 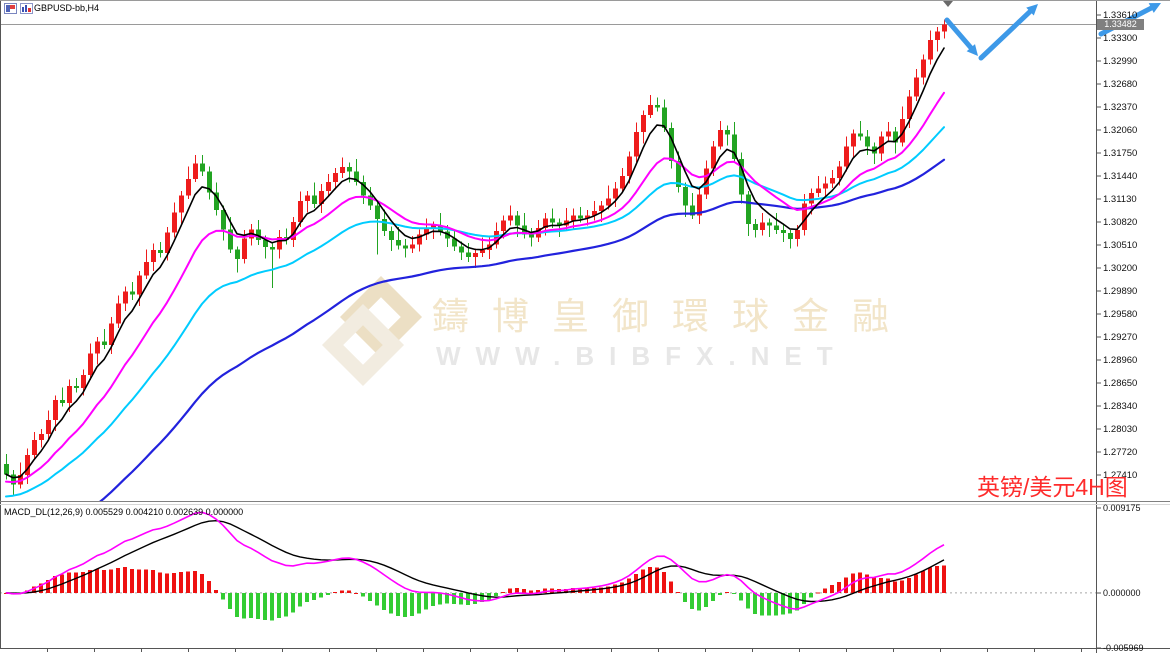 What do you see at coordinates (1120, 199) in the screenshot?
I see `price-axis-label: 1.31130` at bounding box center [1120, 199].